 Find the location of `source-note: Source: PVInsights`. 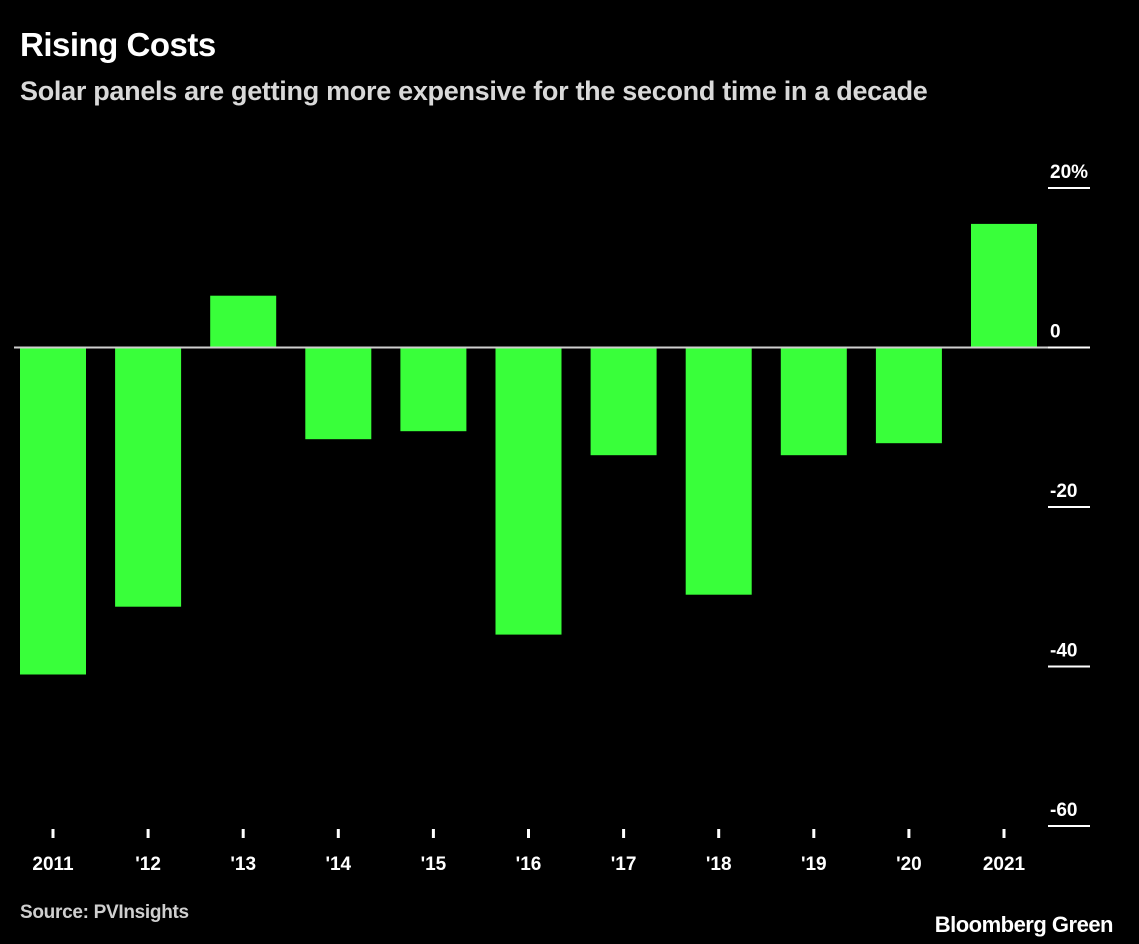

source-note: Source: PVInsights is located at coordinates (104, 912).